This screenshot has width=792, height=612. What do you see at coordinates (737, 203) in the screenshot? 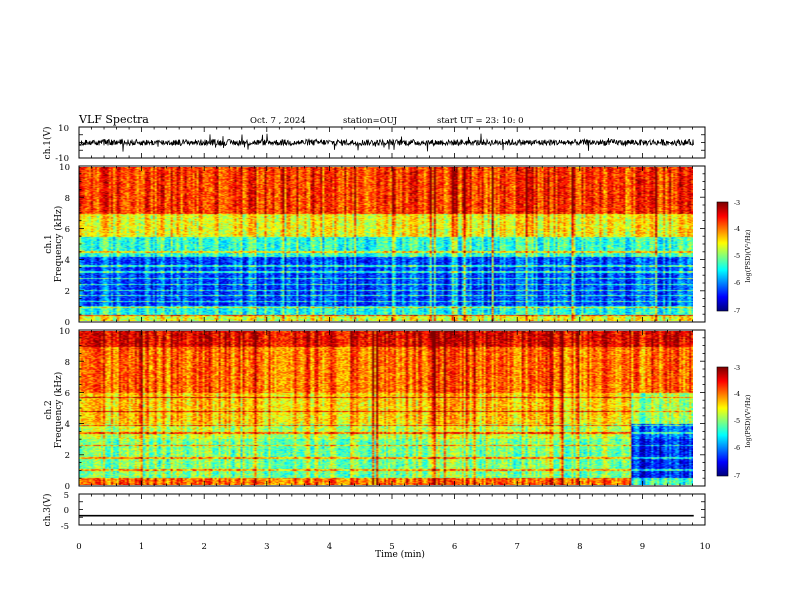
I see `ch1-cbar-tick-3: -3` at bounding box center [737, 203].